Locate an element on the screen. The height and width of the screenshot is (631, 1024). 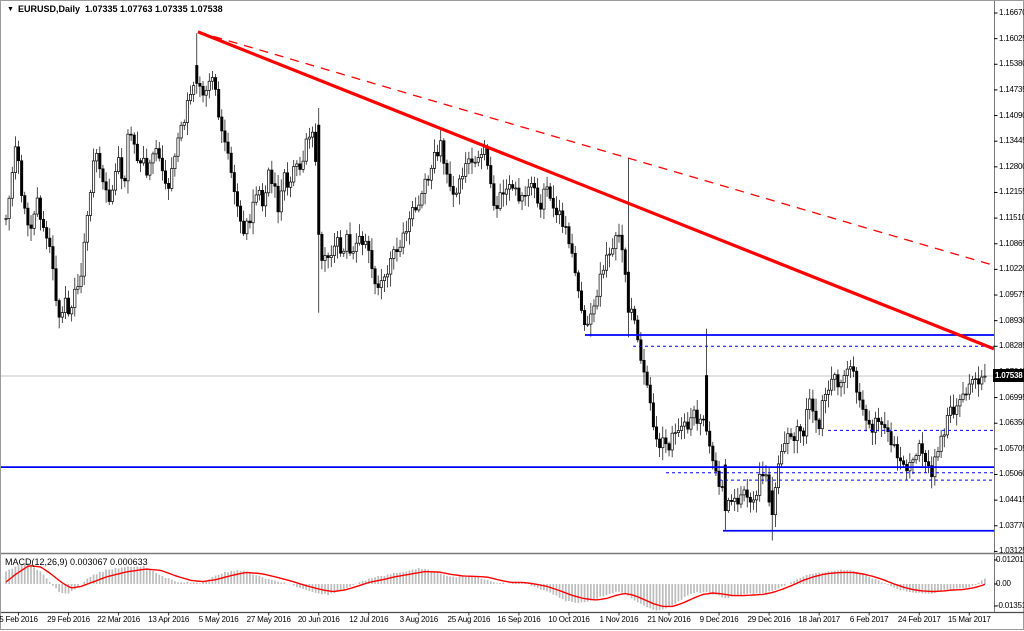
date-axis-label: 22 Mar 2016 is located at coordinates (118, 619).